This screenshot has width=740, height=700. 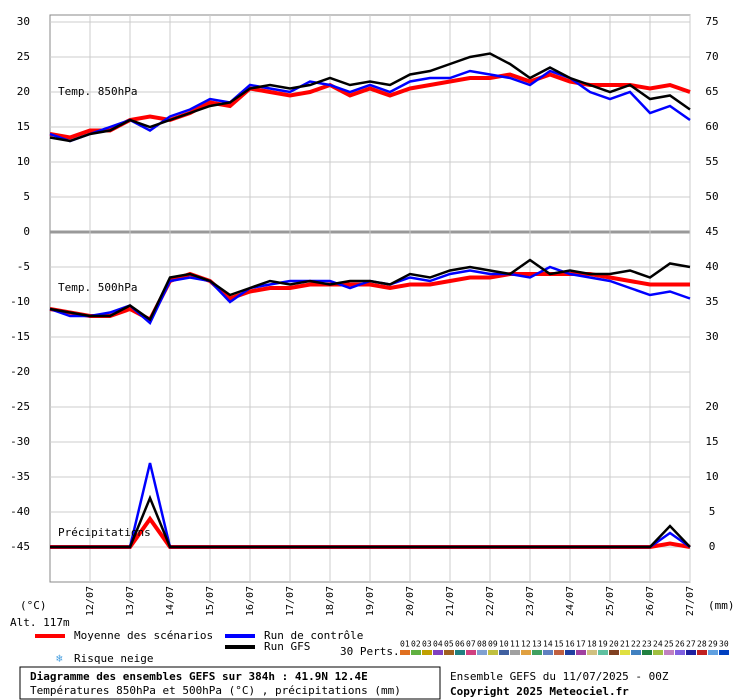 What do you see at coordinates (724, 644) in the screenshot?
I see `pert-id: 30` at bounding box center [724, 644].